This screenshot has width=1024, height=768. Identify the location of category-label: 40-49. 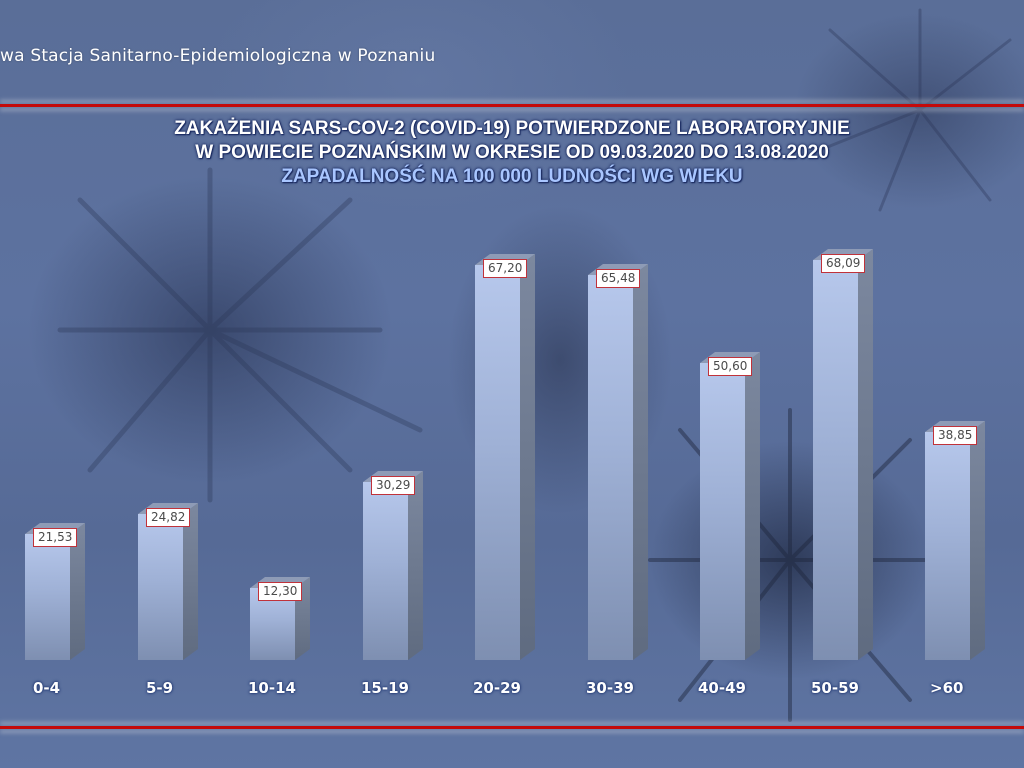
(722, 688).